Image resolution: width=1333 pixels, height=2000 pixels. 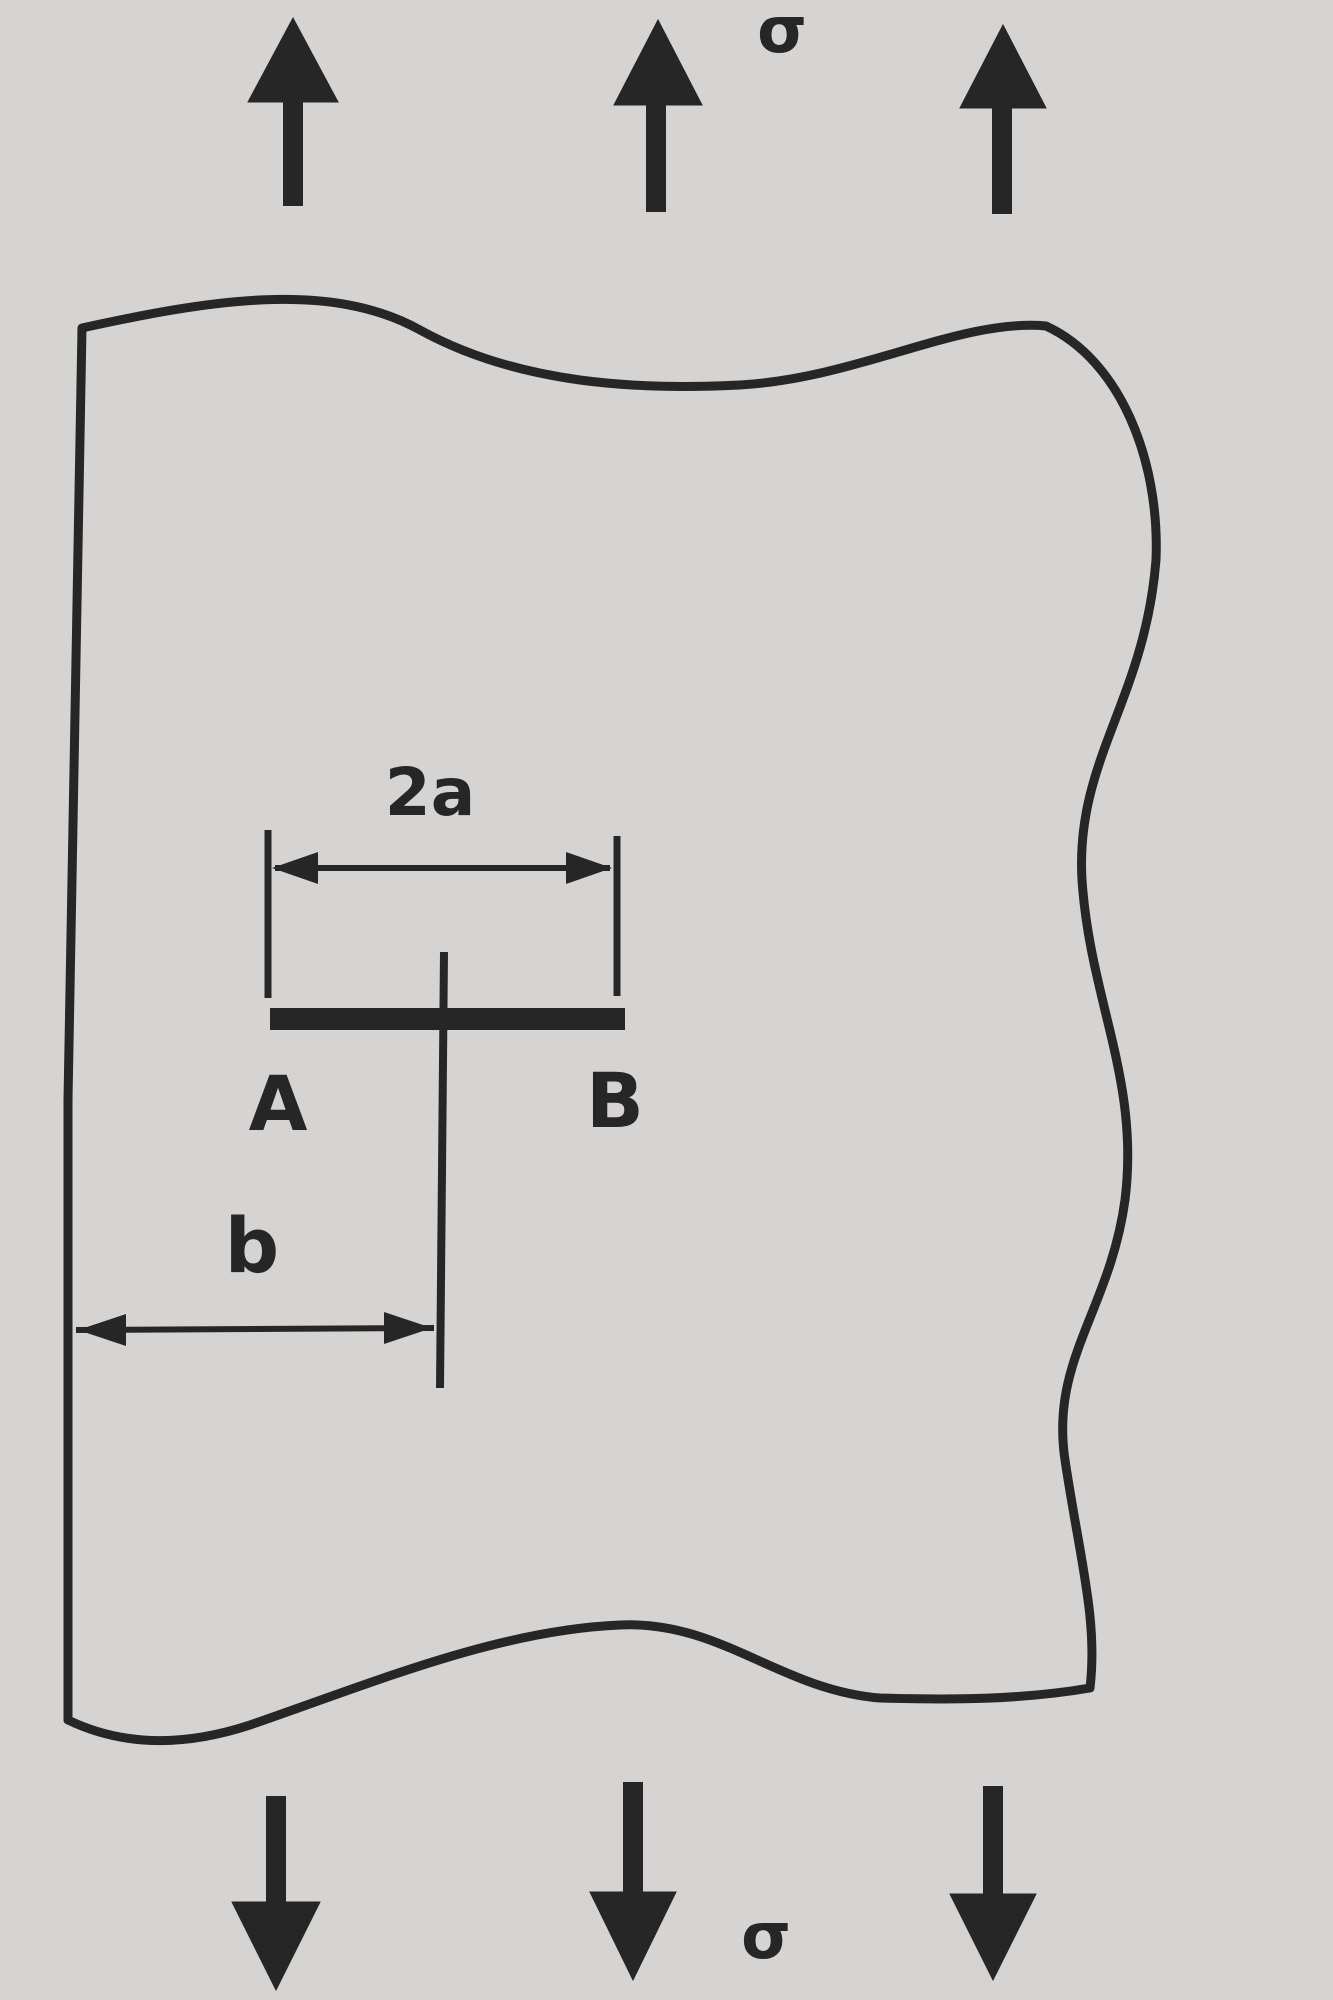 I want to click on crack-tip-b-label: B, so click(x=615, y=1100).